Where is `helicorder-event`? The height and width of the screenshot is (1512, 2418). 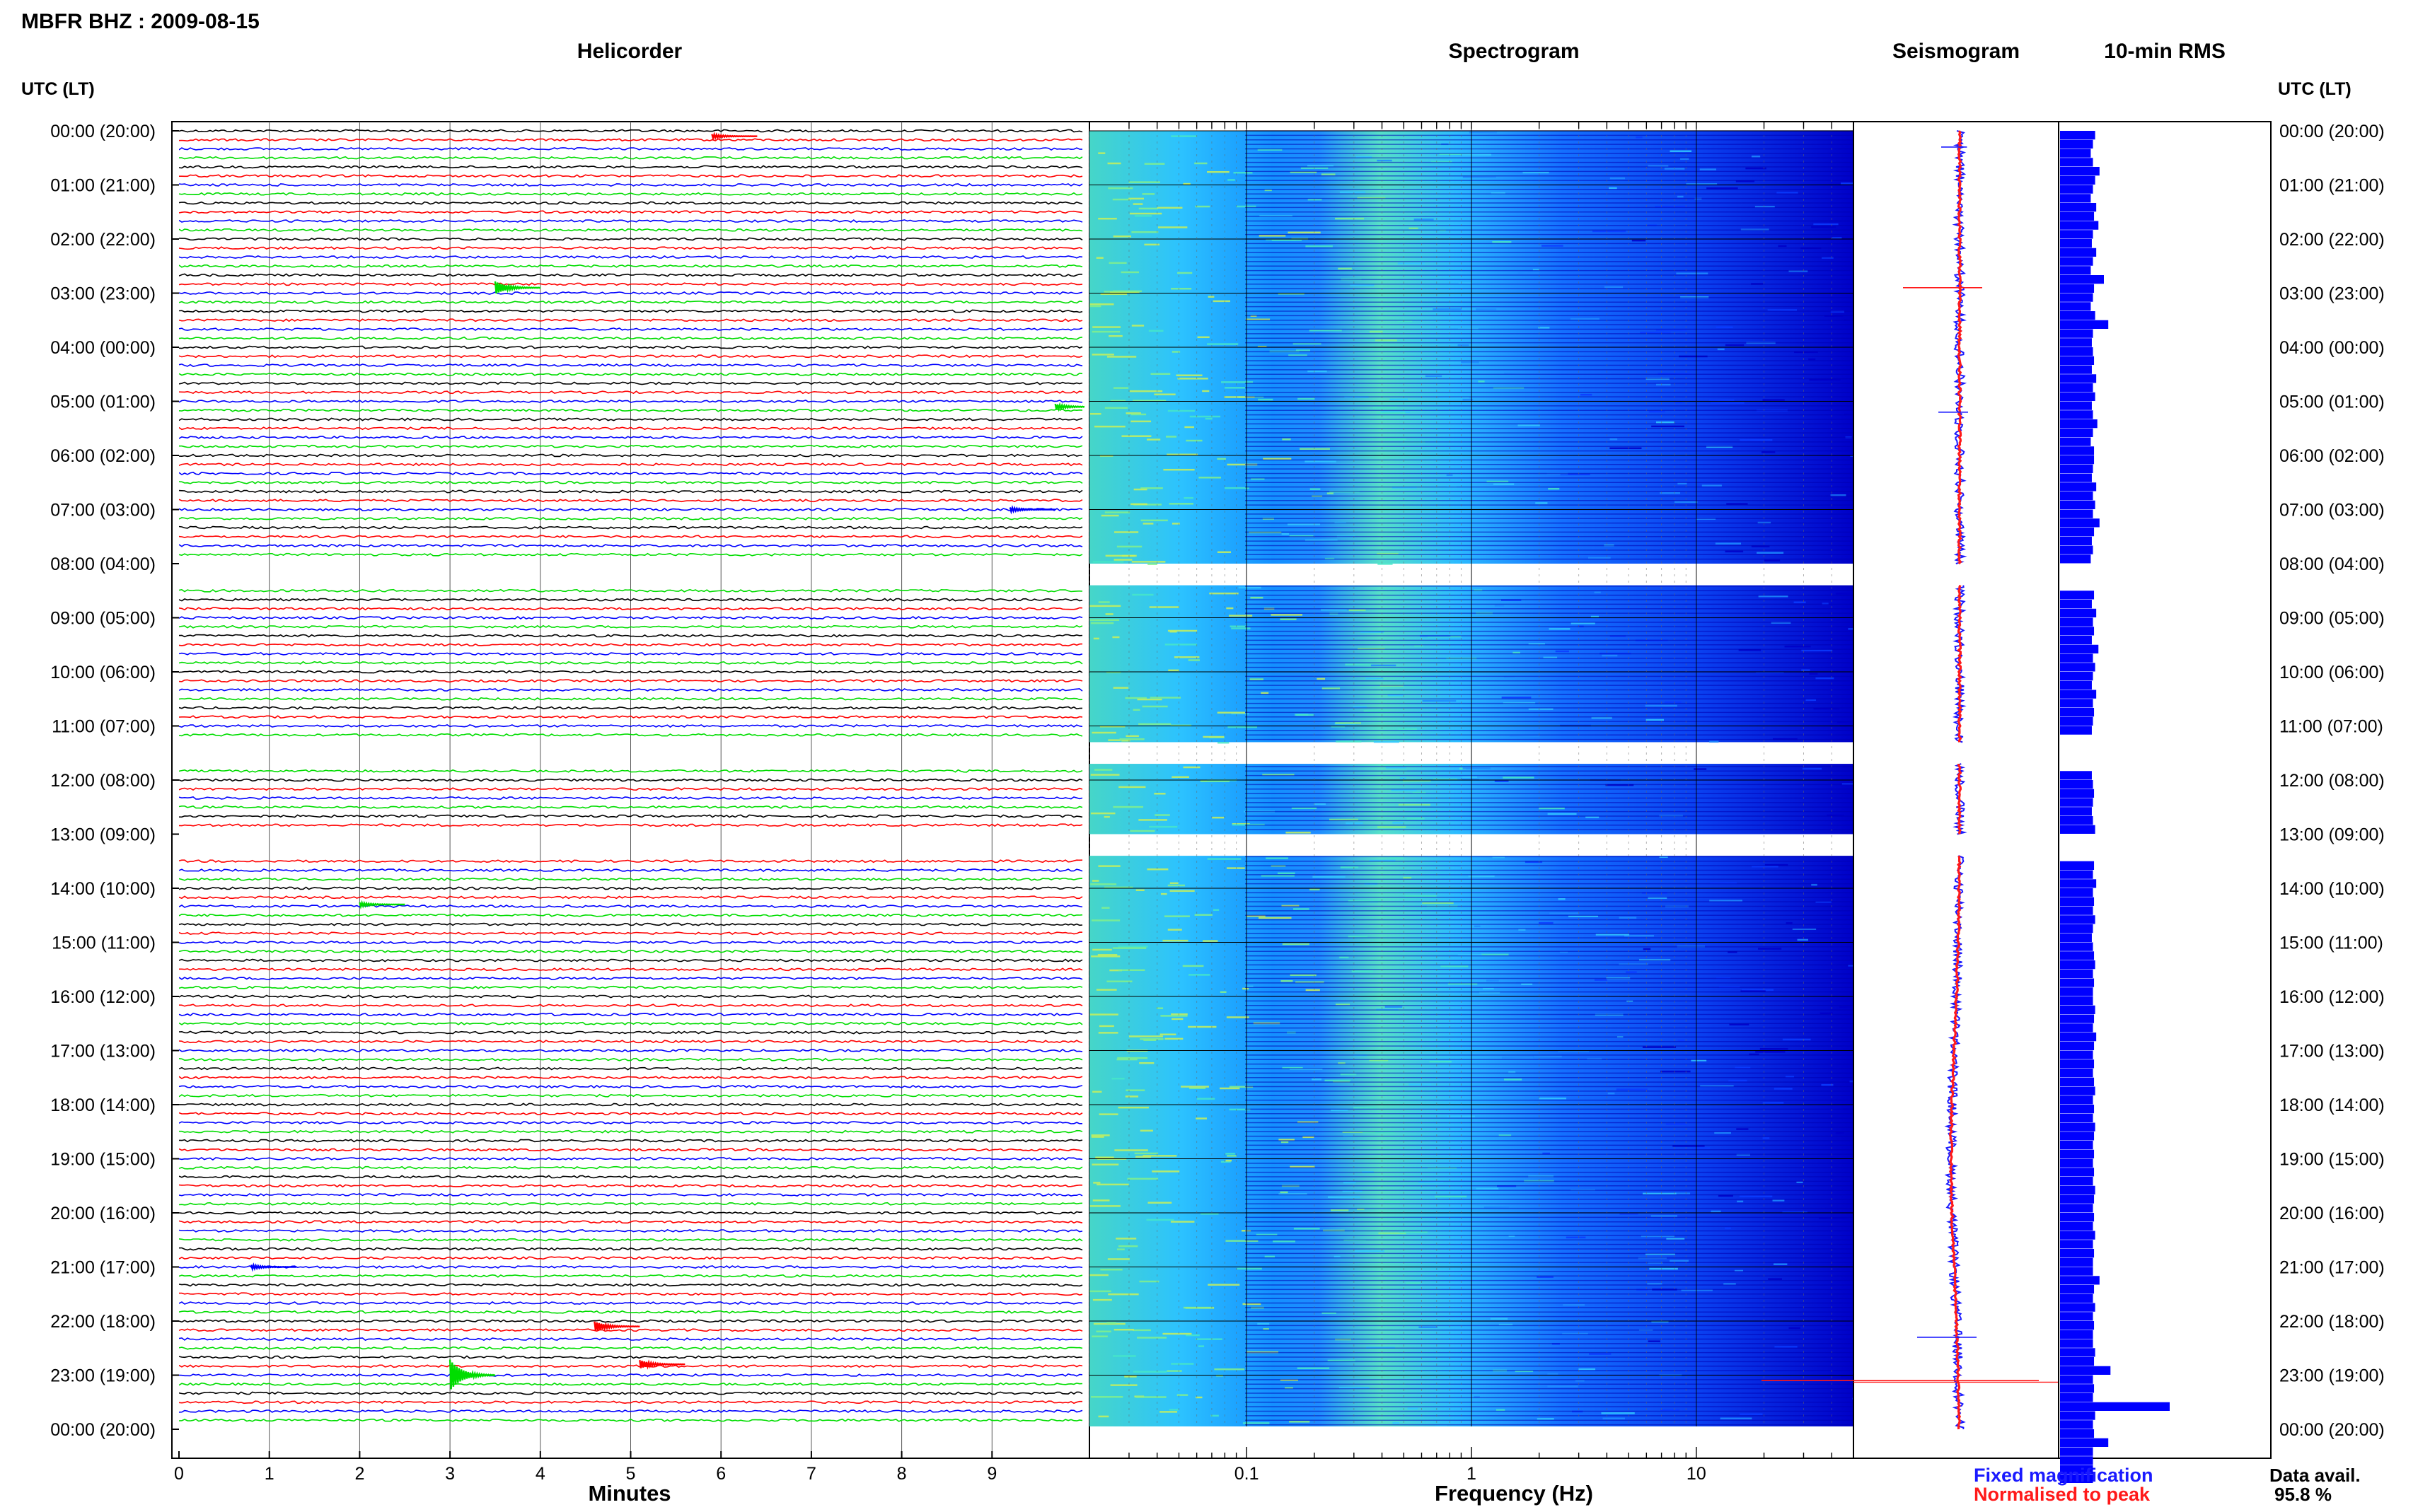 helicorder-event is located at coordinates (382, 904).